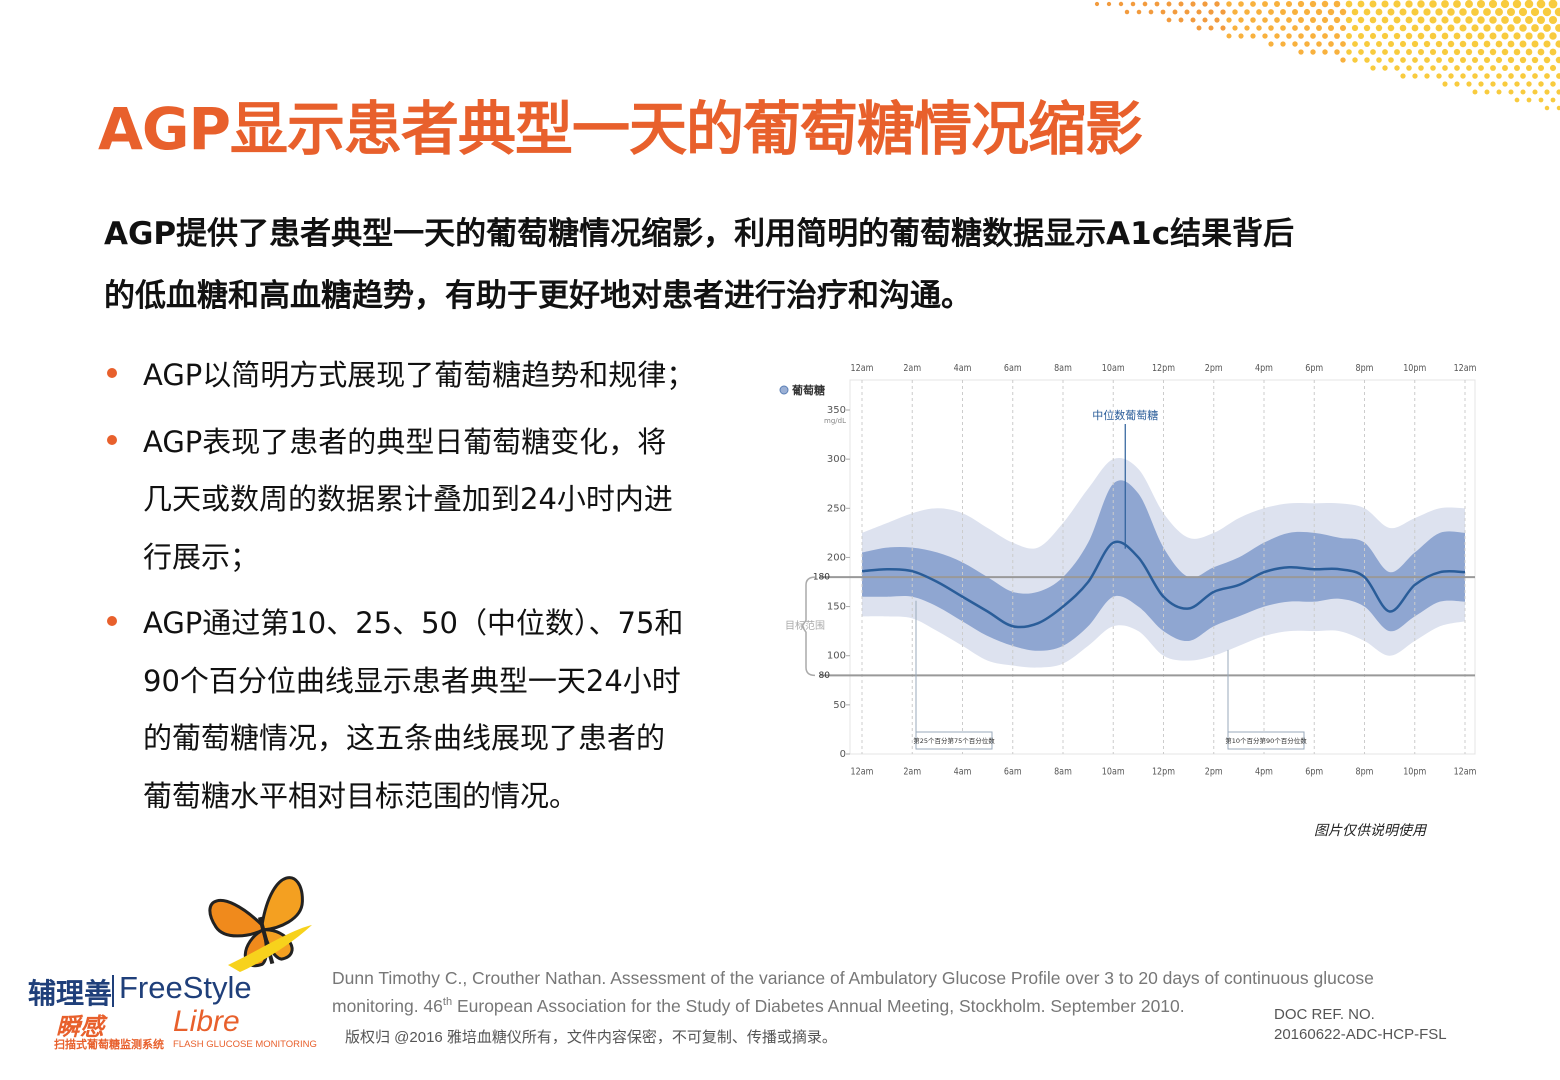 This screenshot has width=1560, height=1080. I want to click on logo-brand: FreeStyle, so click(185, 987).